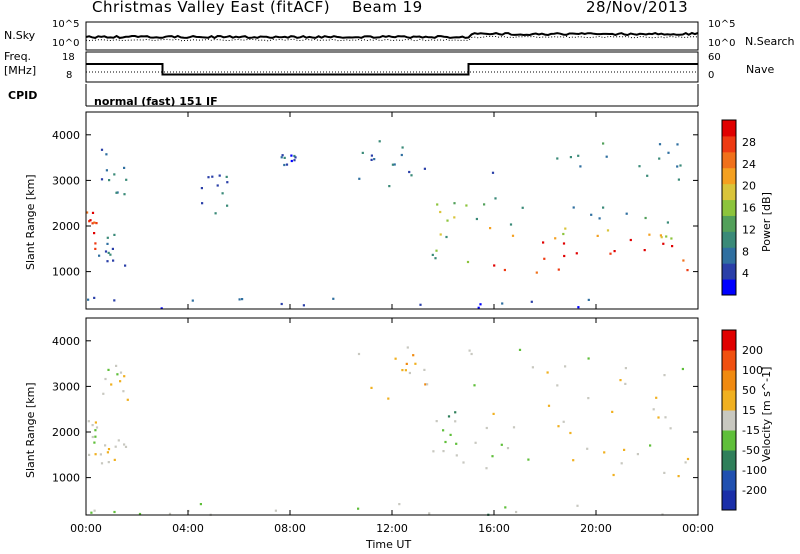  Describe the element at coordinates (749, 142) in the screenshot. I see `power-colorbar-tick-label: 28` at that location.